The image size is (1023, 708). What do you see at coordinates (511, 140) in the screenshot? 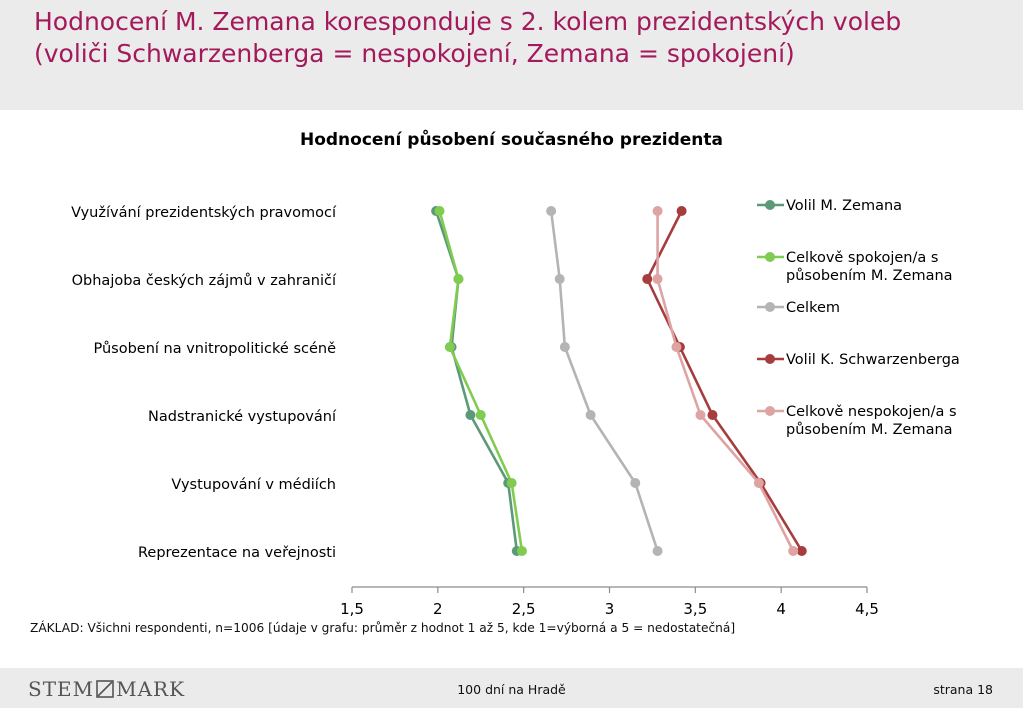
I see `chart-title: Hodnocení působení současného prezidenta` at bounding box center [511, 140].